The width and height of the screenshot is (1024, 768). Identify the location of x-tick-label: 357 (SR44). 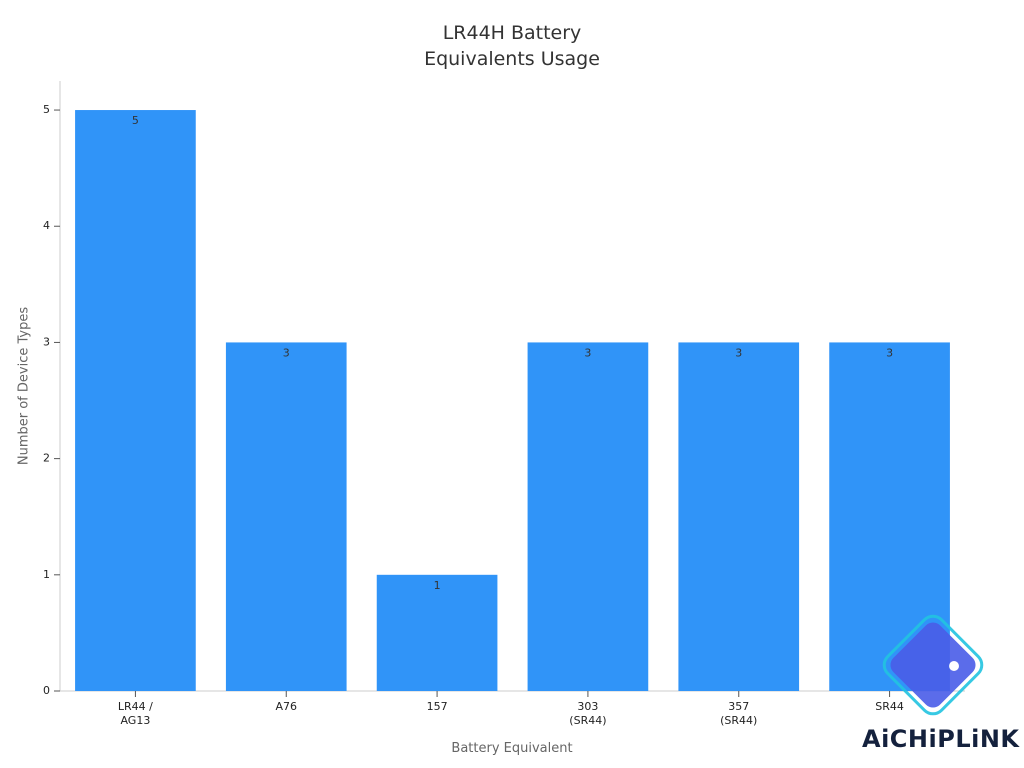
(739, 713).